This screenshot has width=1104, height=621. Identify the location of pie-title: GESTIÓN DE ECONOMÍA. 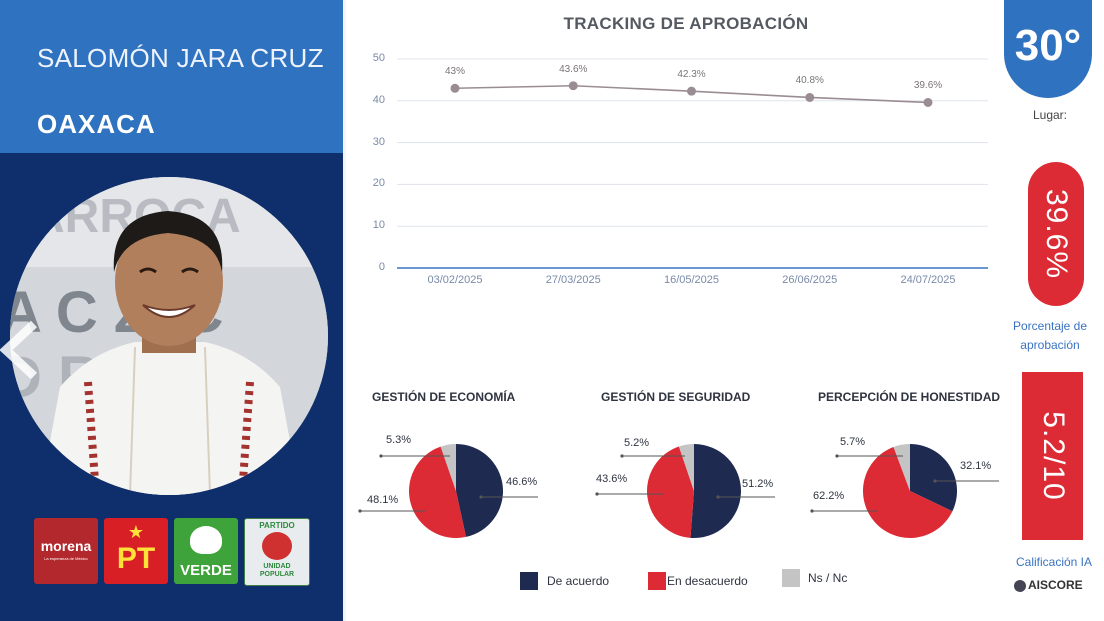
(444, 397).